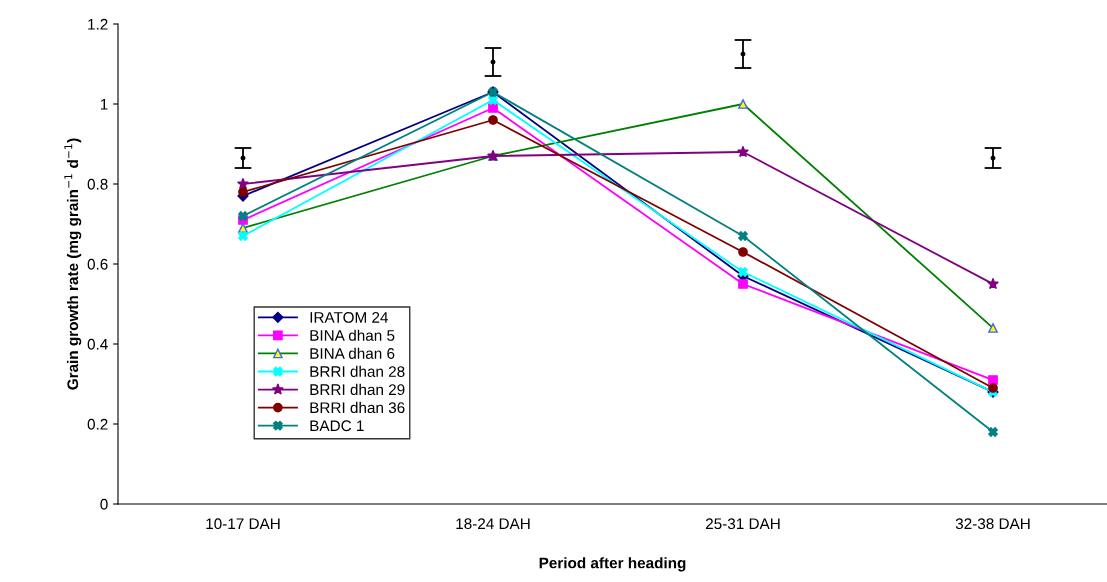 The width and height of the screenshot is (1107, 582). I want to click on y-tick-label: 0.8, so click(97, 184).